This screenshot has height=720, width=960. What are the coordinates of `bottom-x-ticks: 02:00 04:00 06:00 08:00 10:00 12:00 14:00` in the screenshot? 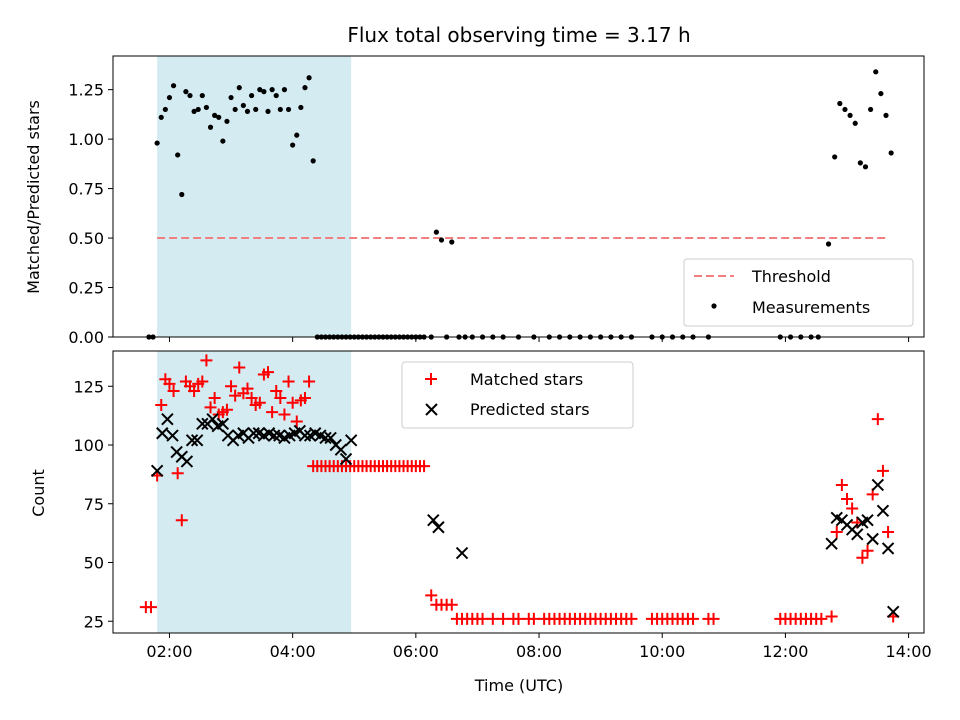 It's located at (539, 647).